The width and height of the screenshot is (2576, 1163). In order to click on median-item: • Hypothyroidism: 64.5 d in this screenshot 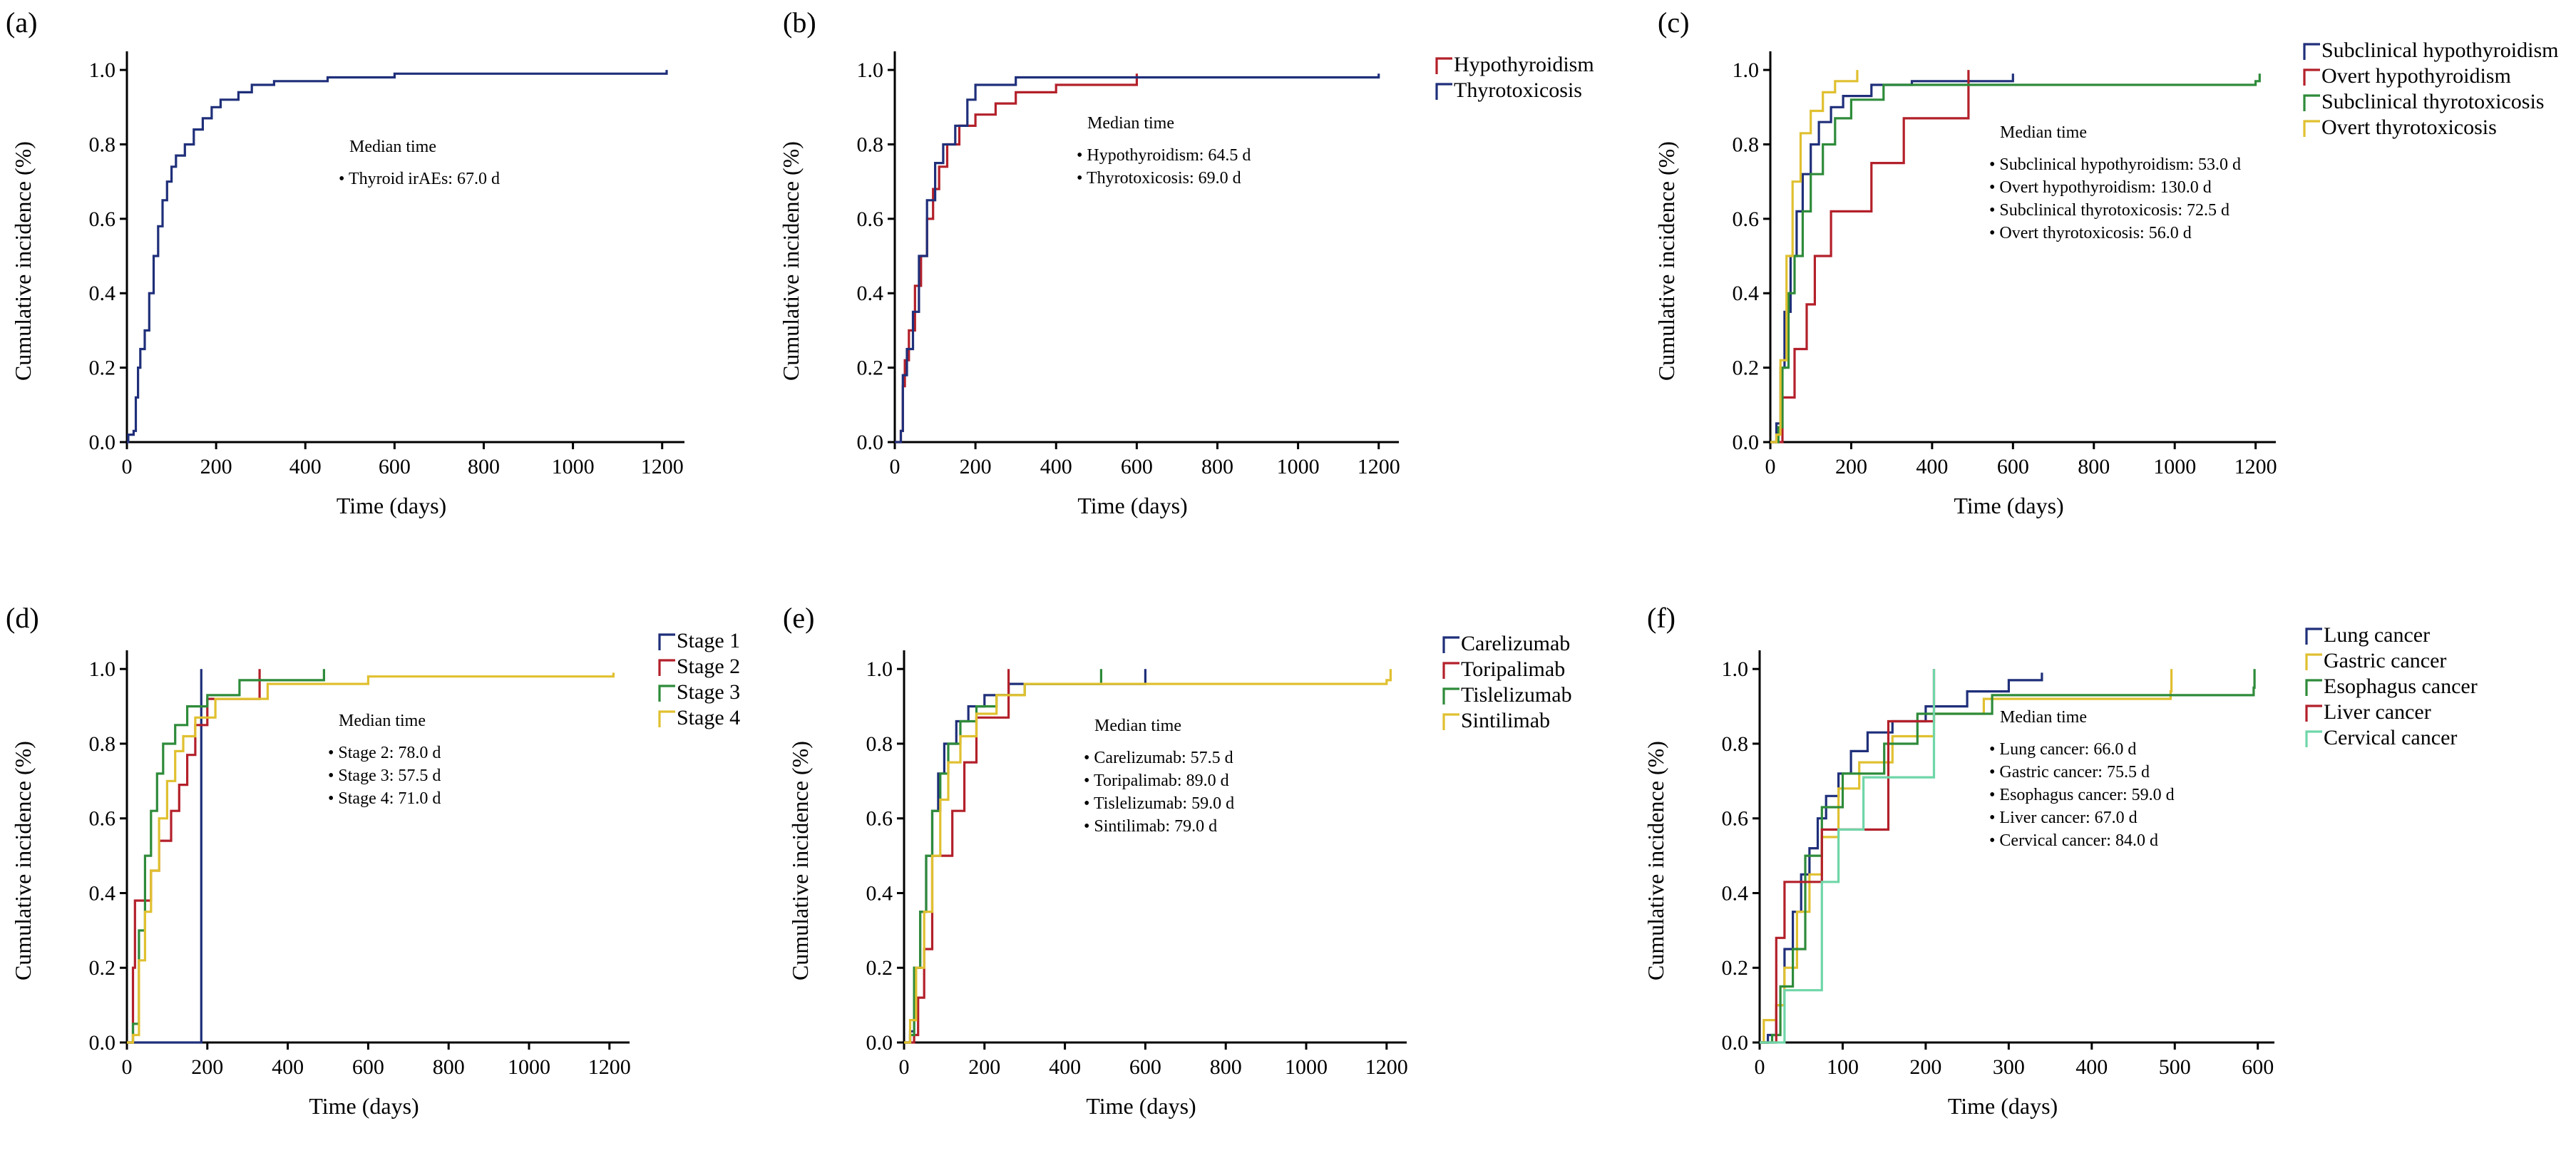, I will do `click(1164, 155)`.